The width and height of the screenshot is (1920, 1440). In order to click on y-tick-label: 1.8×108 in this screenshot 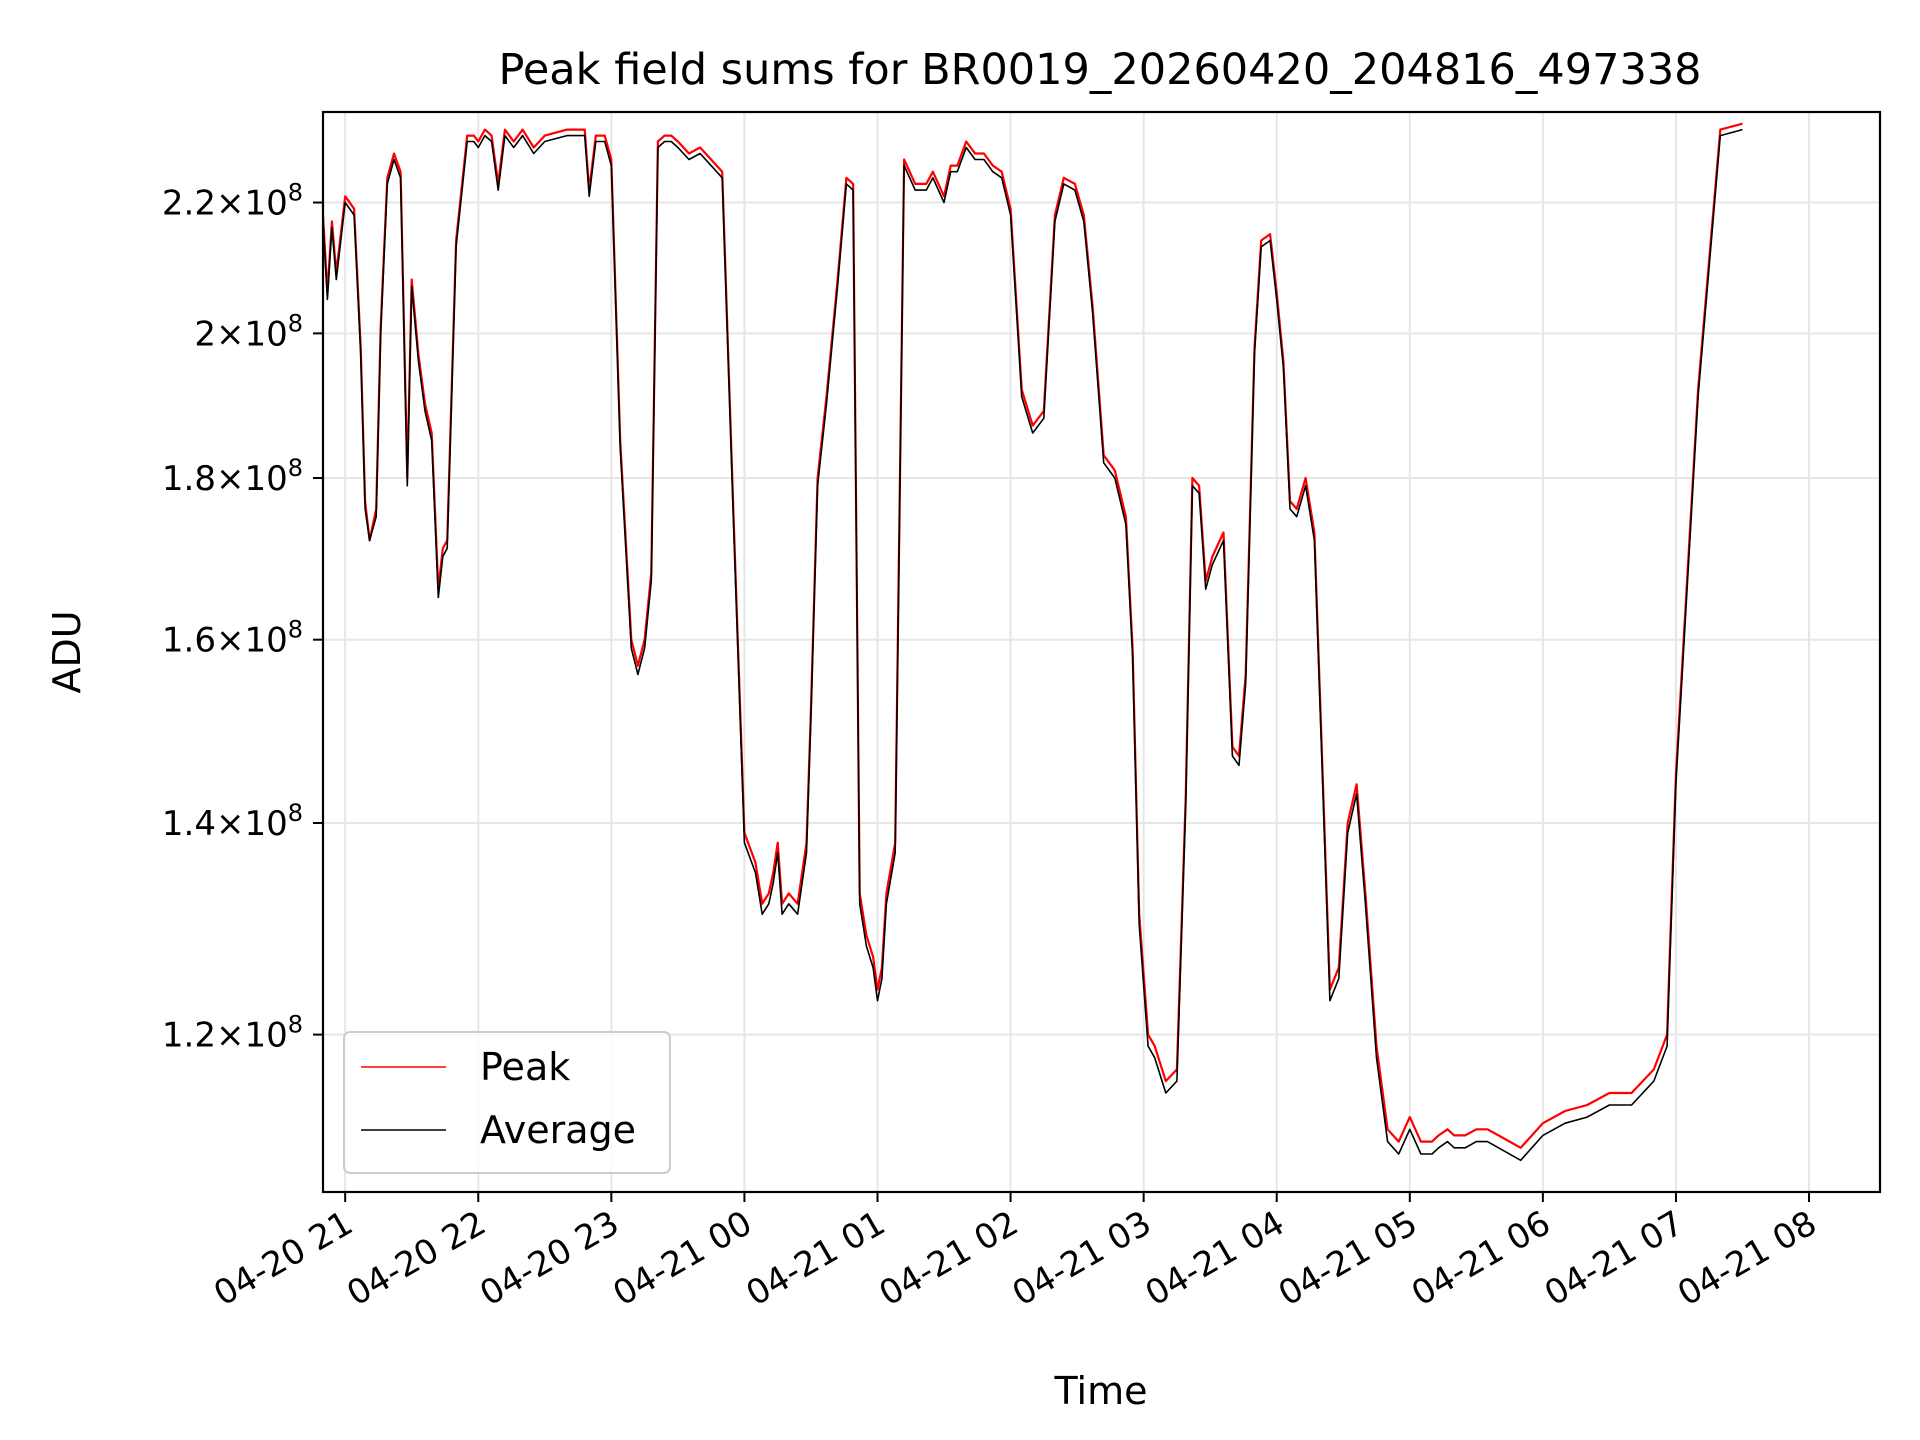, I will do `click(232, 476)`.